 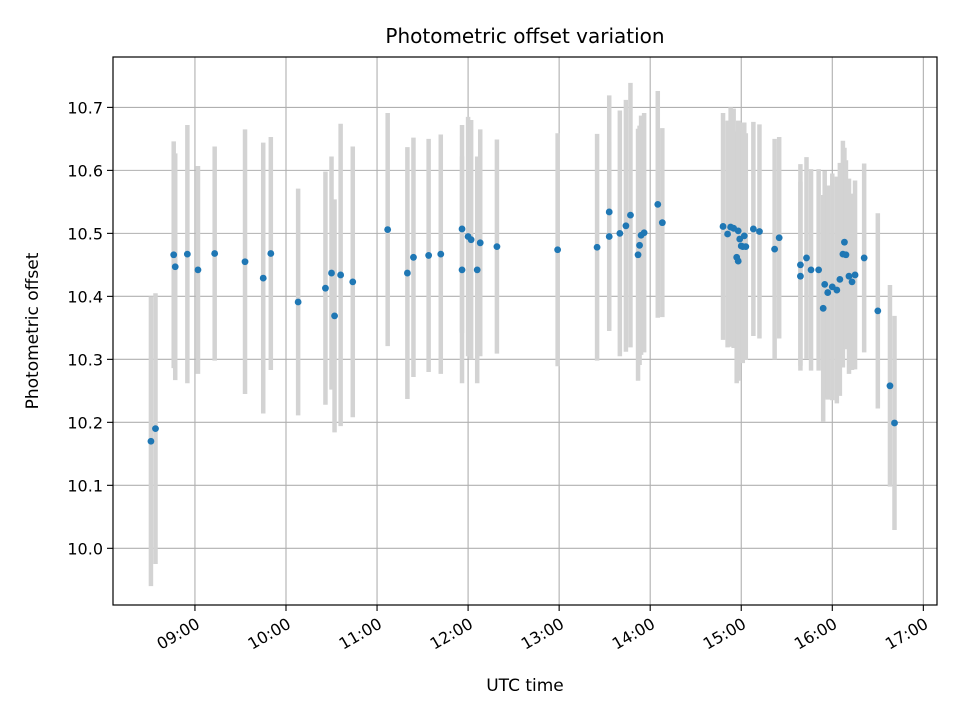 What do you see at coordinates (542, 634) in the screenshot?
I see `x-tick-label: 13:00` at bounding box center [542, 634].